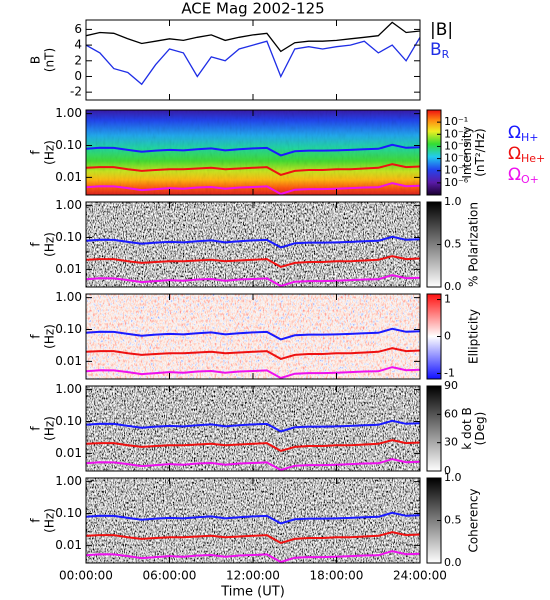 This screenshot has width=550, height=600. Describe the element at coordinates (456, 133) in the screenshot. I see `colorbar-tick-label: 10⁻²` at that location.